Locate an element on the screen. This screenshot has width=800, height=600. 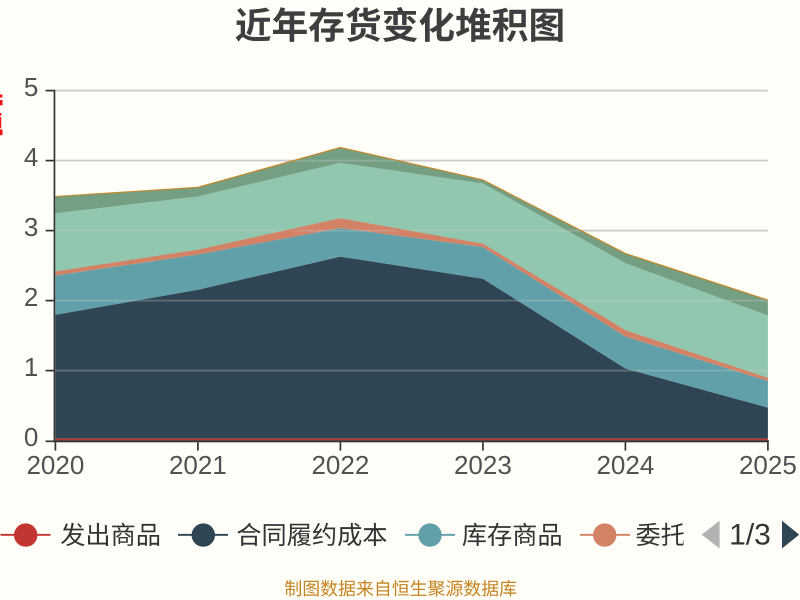
svg-text: 0 is located at coordinates (31, 437).